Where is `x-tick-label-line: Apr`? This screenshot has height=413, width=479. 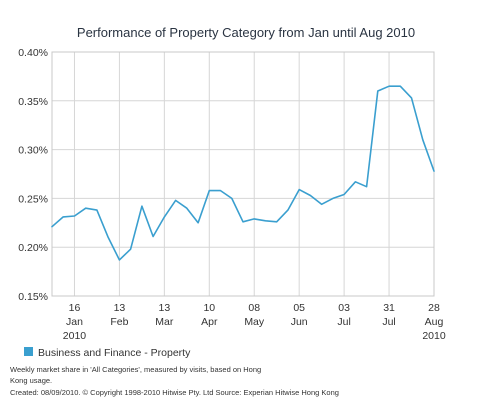 x-tick-label-line: Apr is located at coordinates (209, 322).